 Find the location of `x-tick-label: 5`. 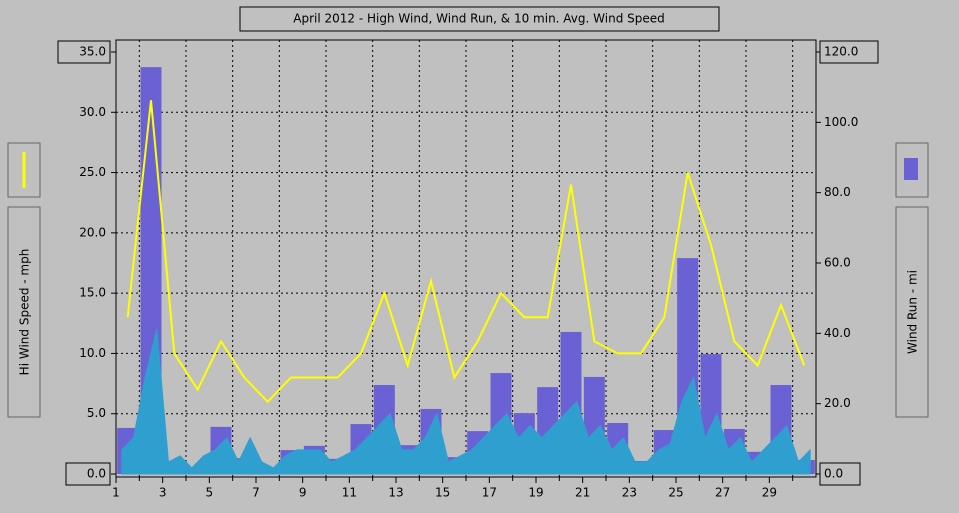

x-tick-label: 5 is located at coordinates (210, 493).